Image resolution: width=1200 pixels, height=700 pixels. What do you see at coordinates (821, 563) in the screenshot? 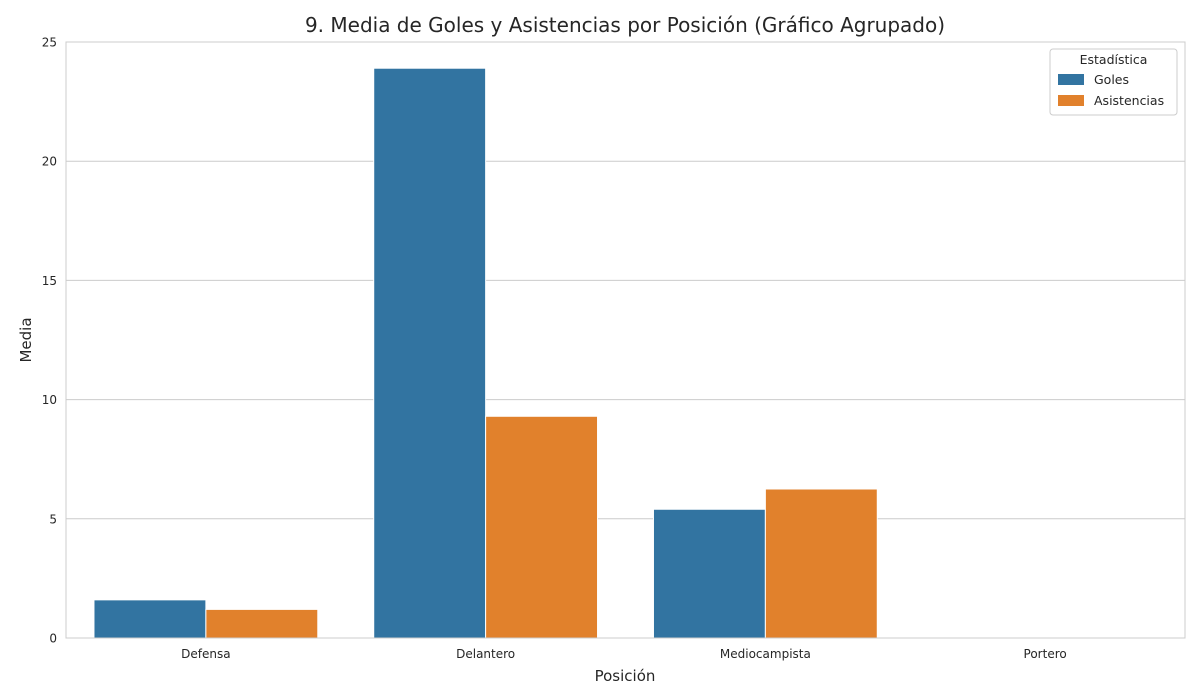
I see `bar-asistencias-mediocampista` at bounding box center [821, 563].